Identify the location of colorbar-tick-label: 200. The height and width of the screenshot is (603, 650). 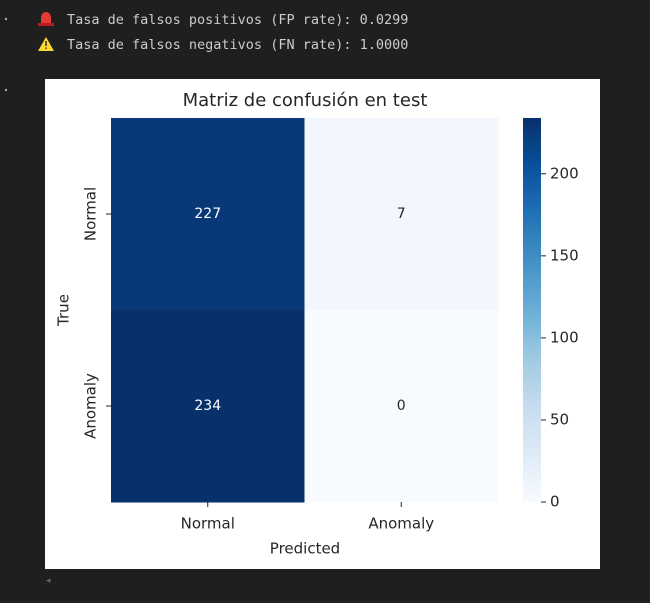
(564, 173).